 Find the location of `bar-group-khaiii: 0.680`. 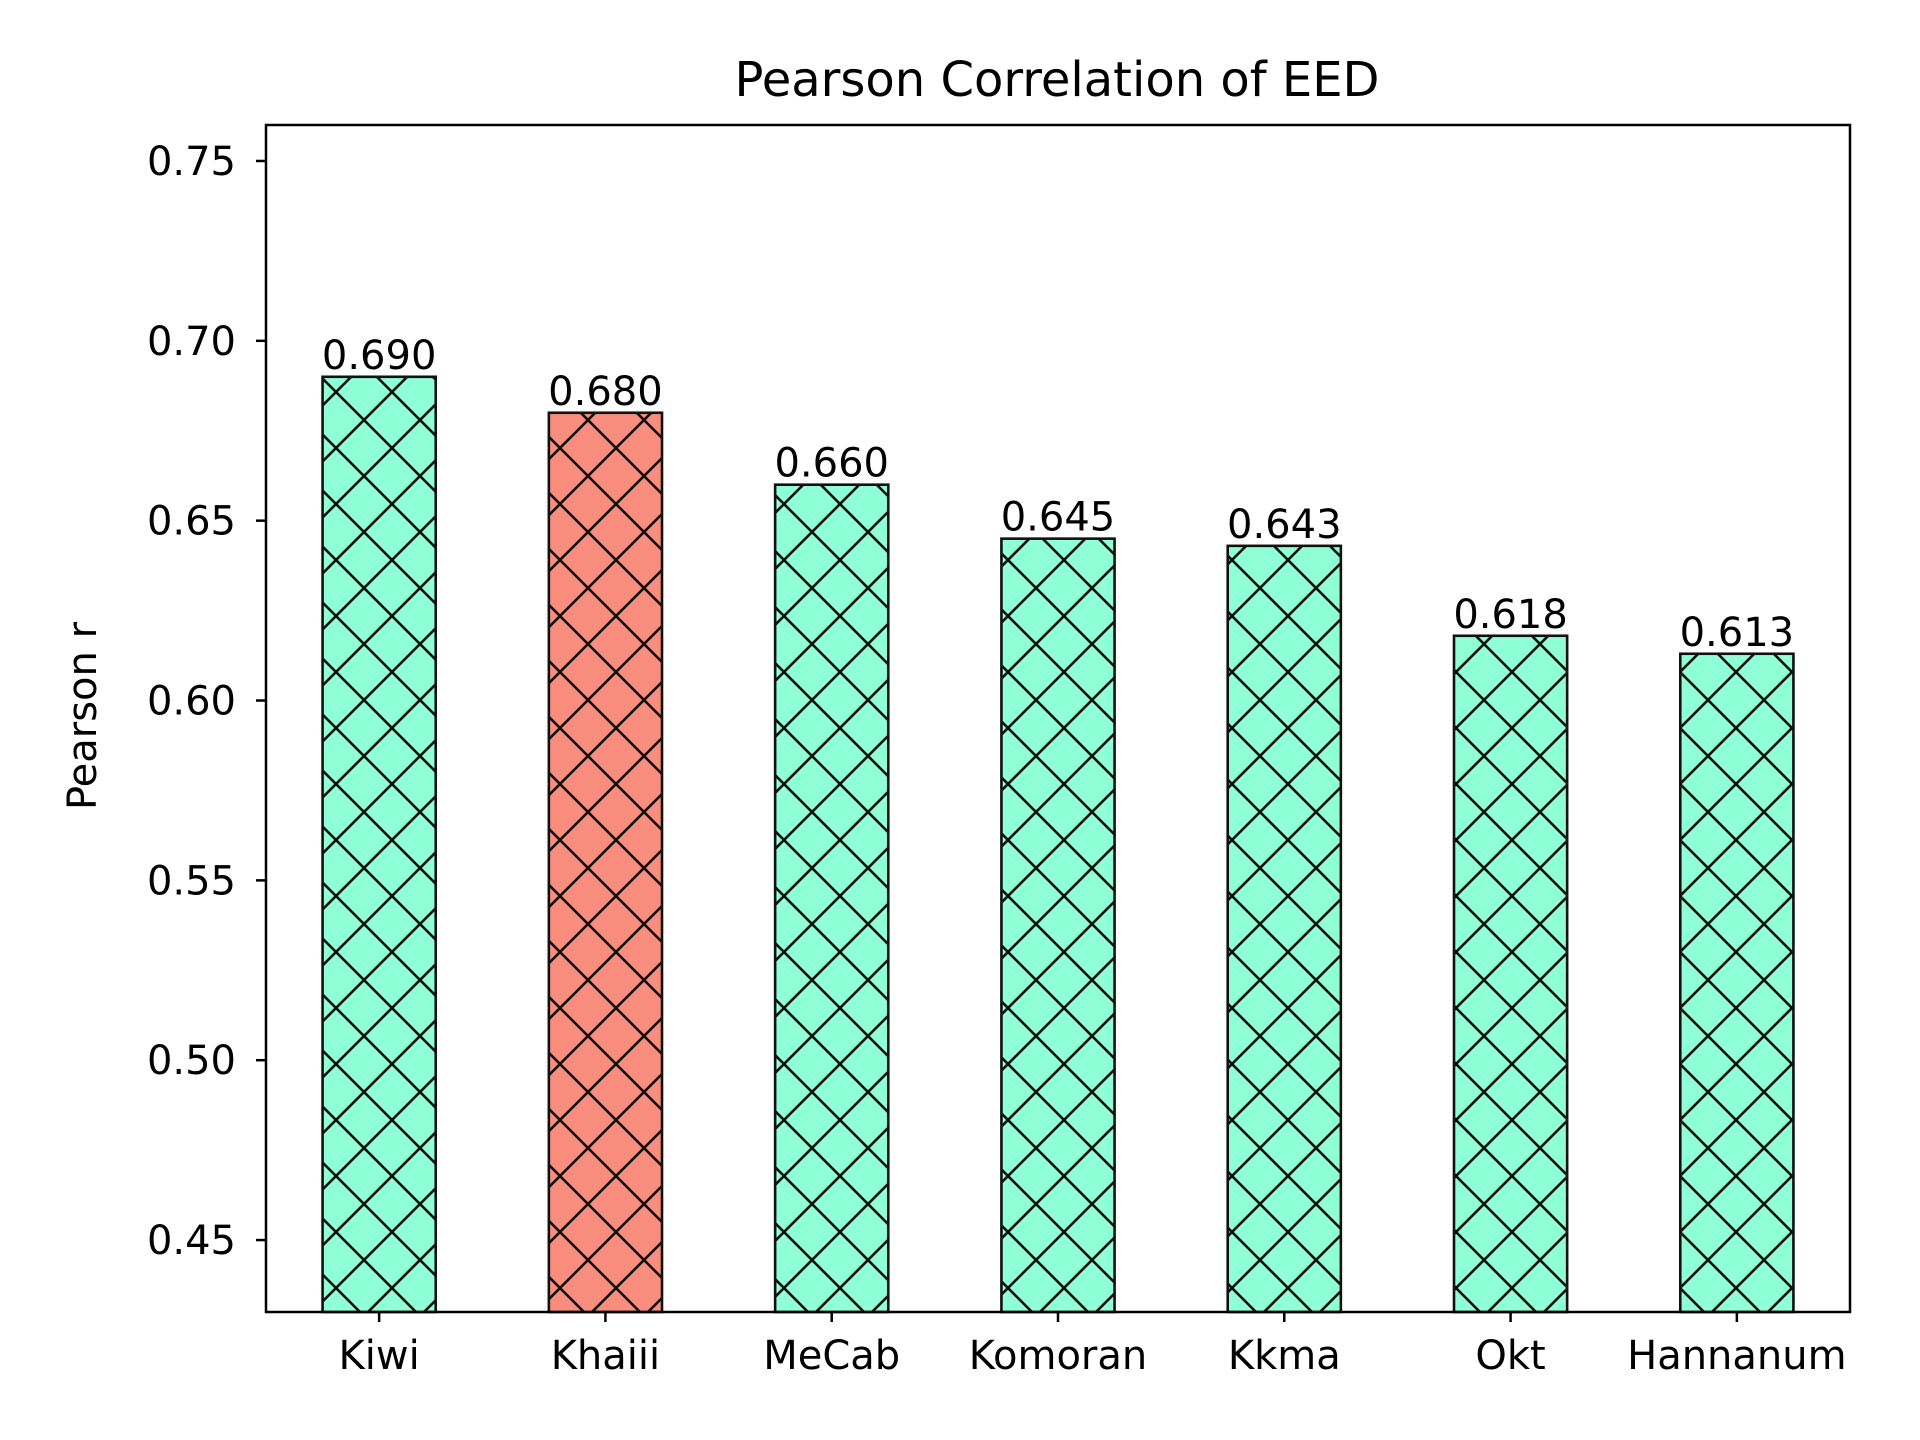

bar-group-khaiii: 0.680 is located at coordinates (605, 841).